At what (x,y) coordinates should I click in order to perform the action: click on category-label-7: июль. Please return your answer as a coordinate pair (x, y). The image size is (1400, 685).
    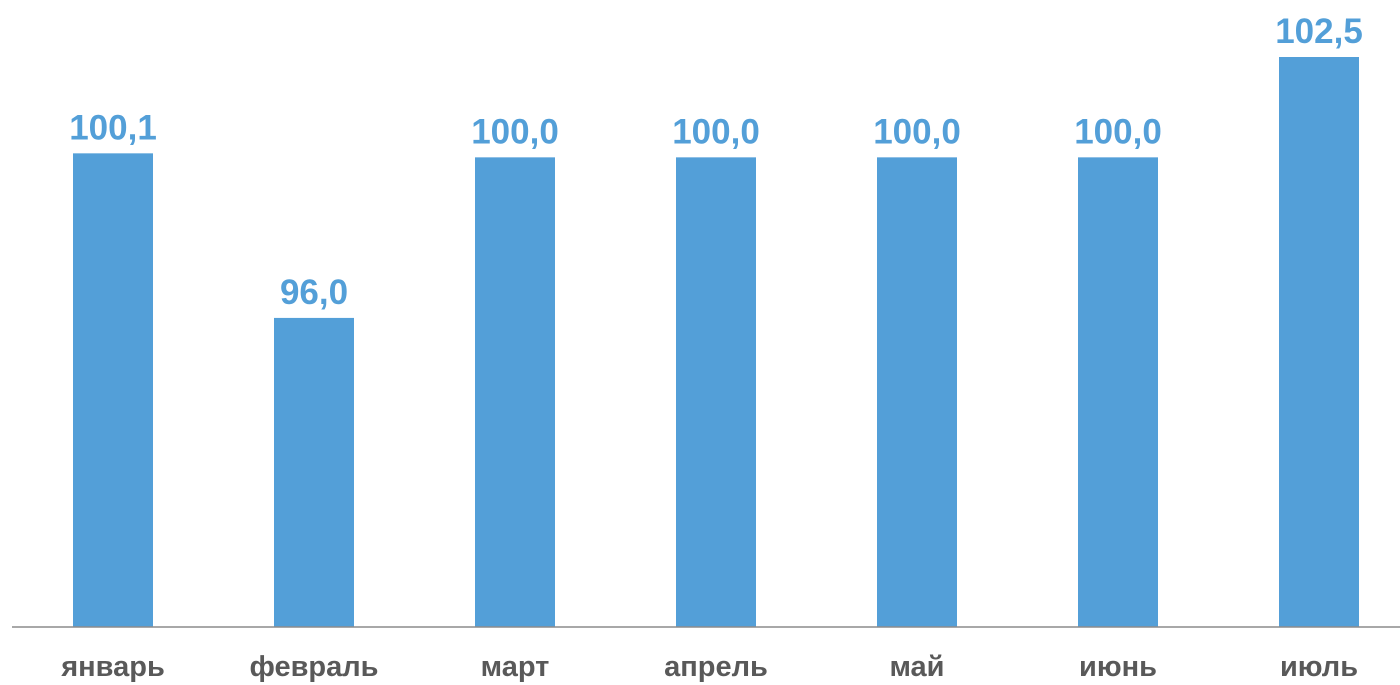
    Looking at the image, I should click on (1319, 667).